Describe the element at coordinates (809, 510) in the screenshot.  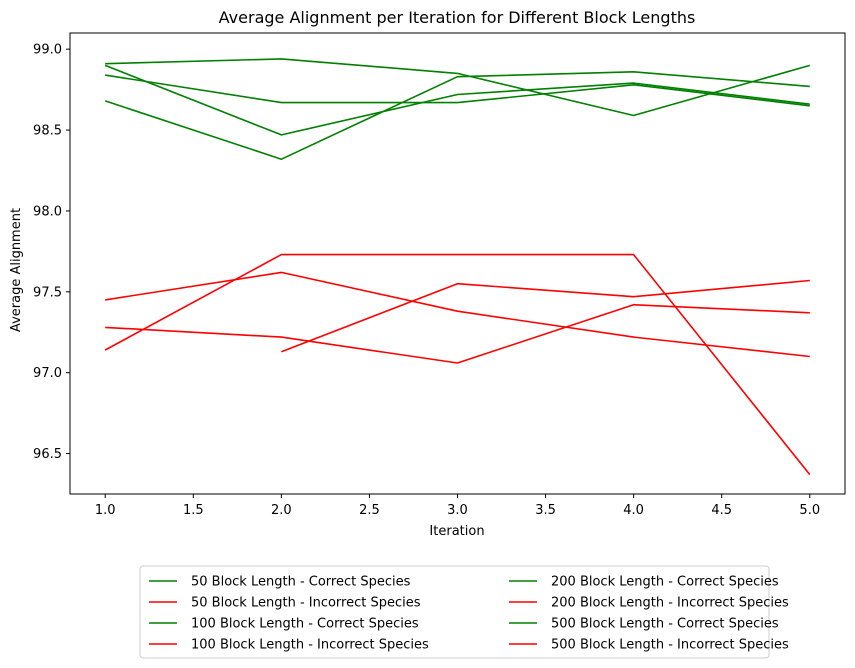
I see `x-tick-label: 5.0` at that location.